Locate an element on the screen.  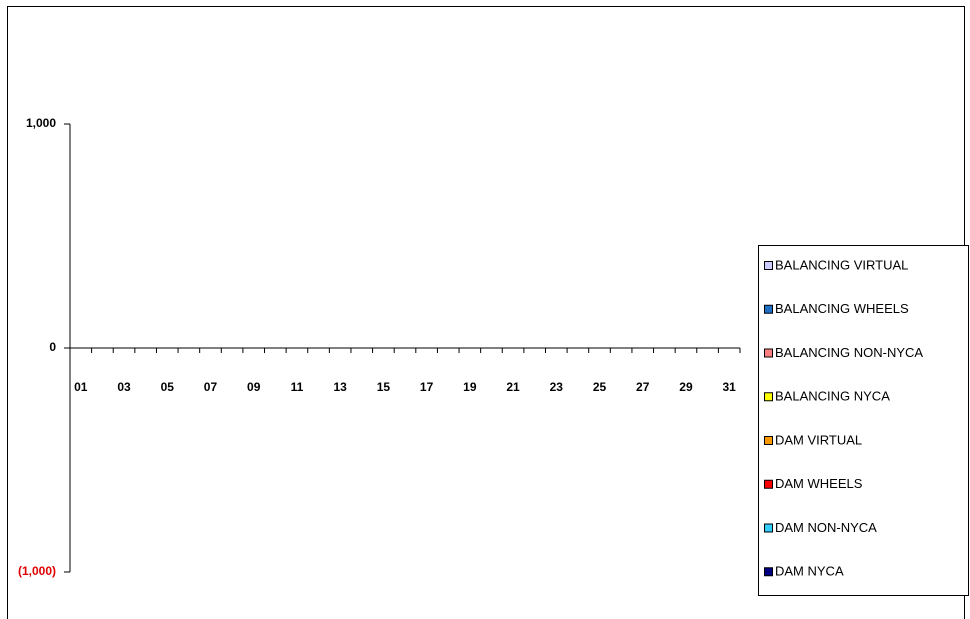
x-tick-label: 23 is located at coordinates (557, 387).